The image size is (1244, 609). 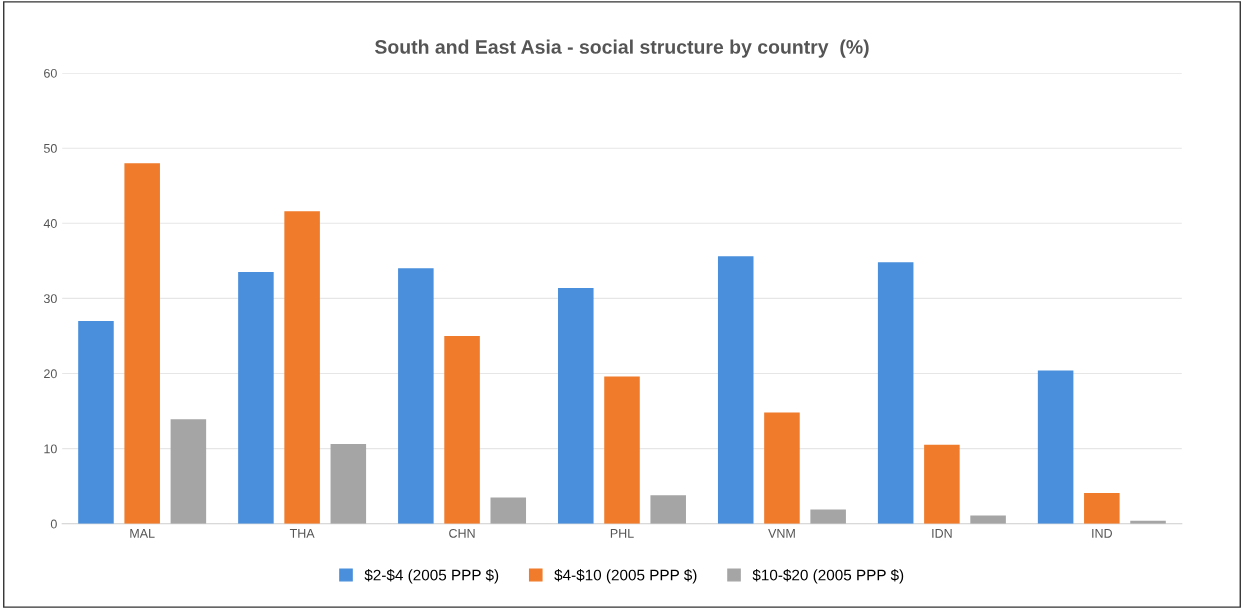 What do you see at coordinates (625, 576) in the screenshot?
I see `legend-label: $4-$10 (2005 PPP $)` at bounding box center [625, 576].